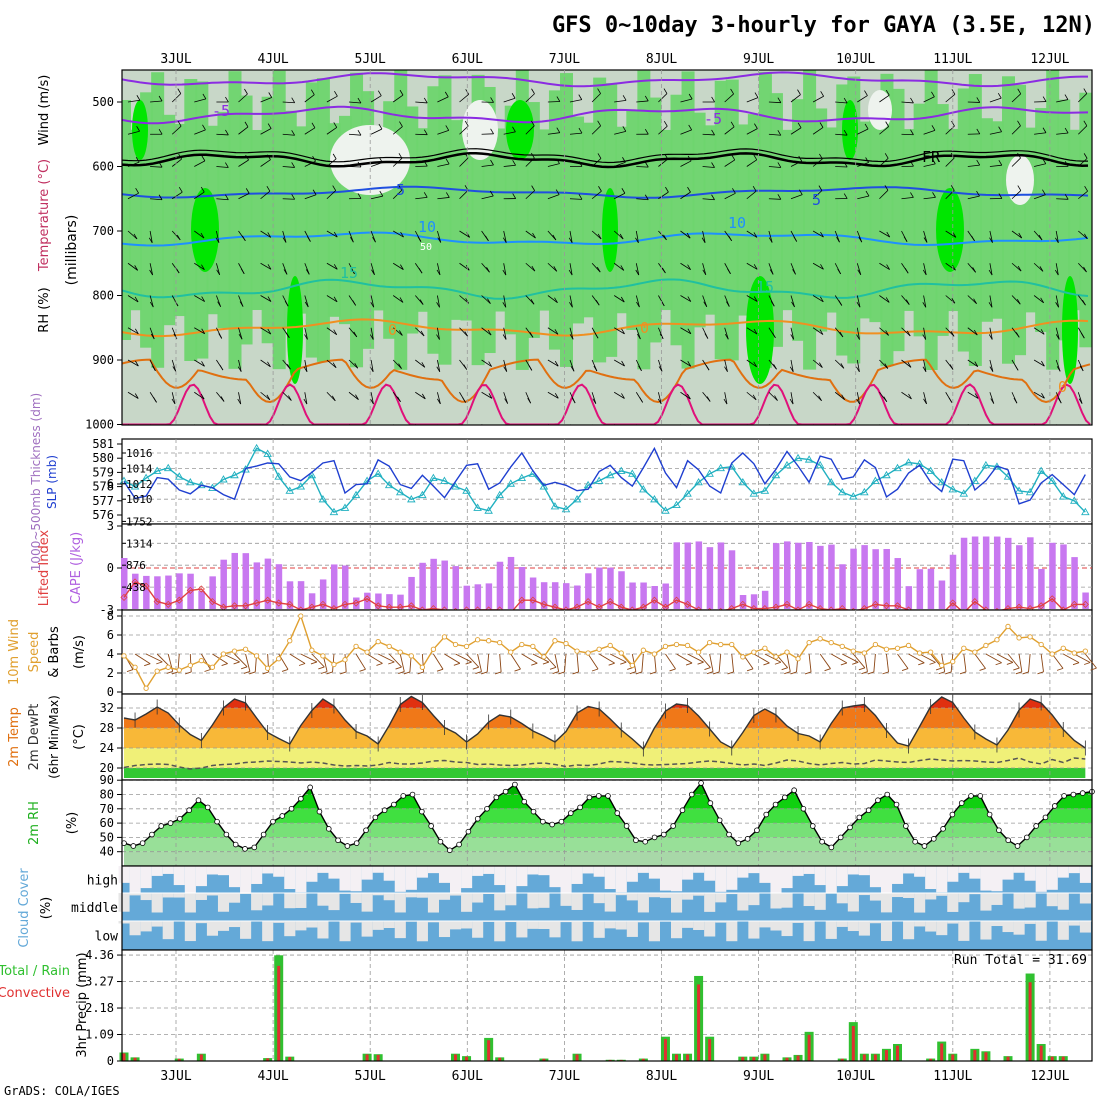 This screenshot has width=1100, height=1100. I want to click on cloud-row-label: middle, so click(94, 908).